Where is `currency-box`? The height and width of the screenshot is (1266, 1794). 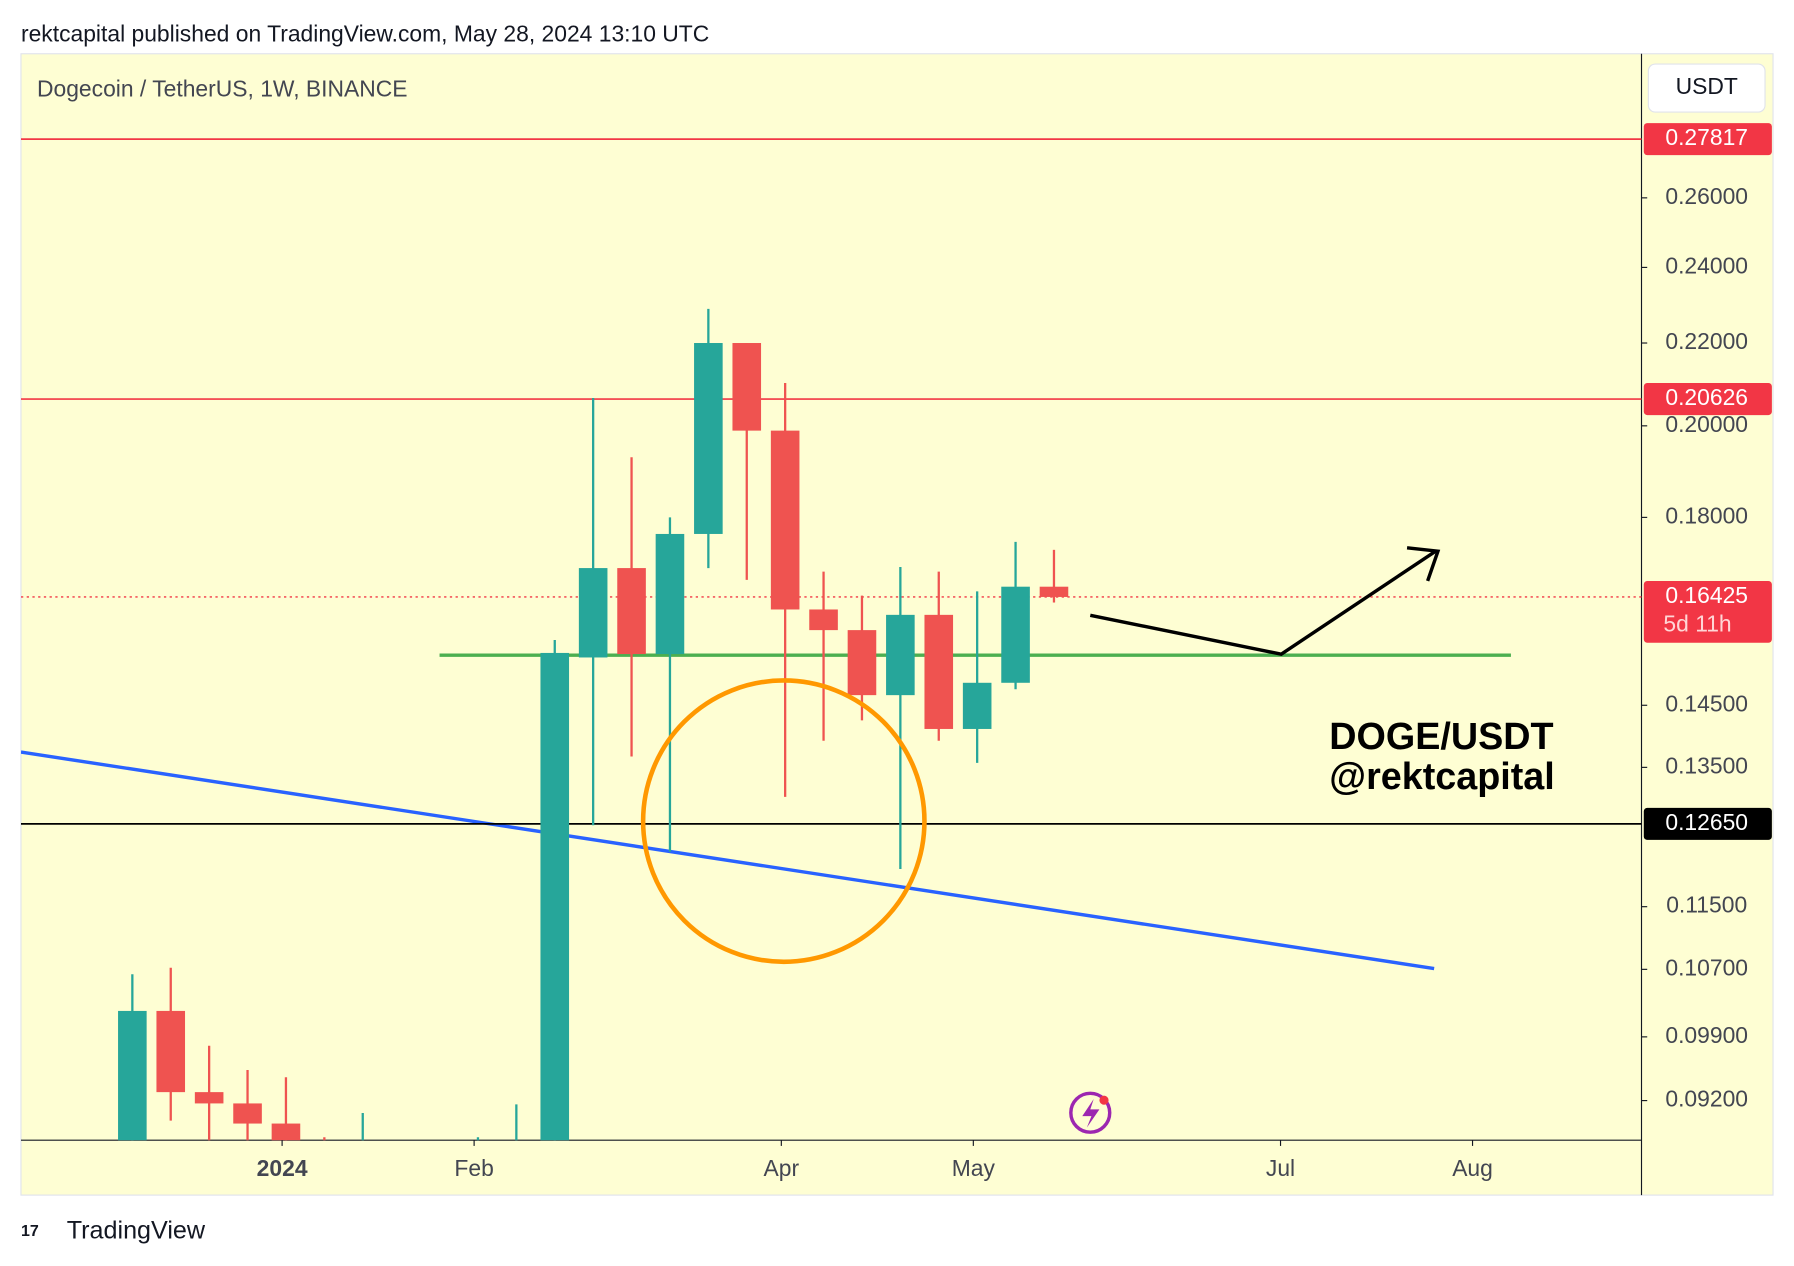 currency-box is located at coordinates (1706, 88).